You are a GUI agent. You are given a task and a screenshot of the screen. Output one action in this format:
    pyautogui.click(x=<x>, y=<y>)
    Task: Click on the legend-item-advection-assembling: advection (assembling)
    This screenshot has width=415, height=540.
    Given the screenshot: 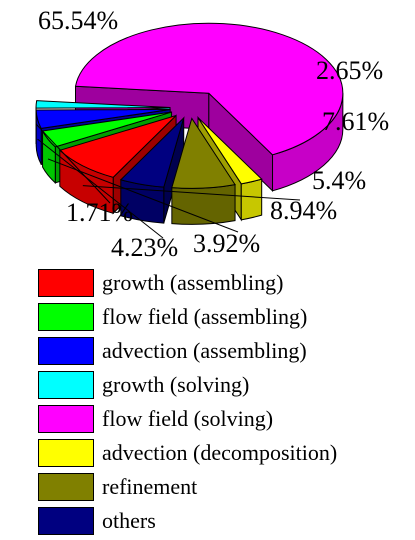 What is the action you would take?
    pyautogui.click(x=223, y=351)
    